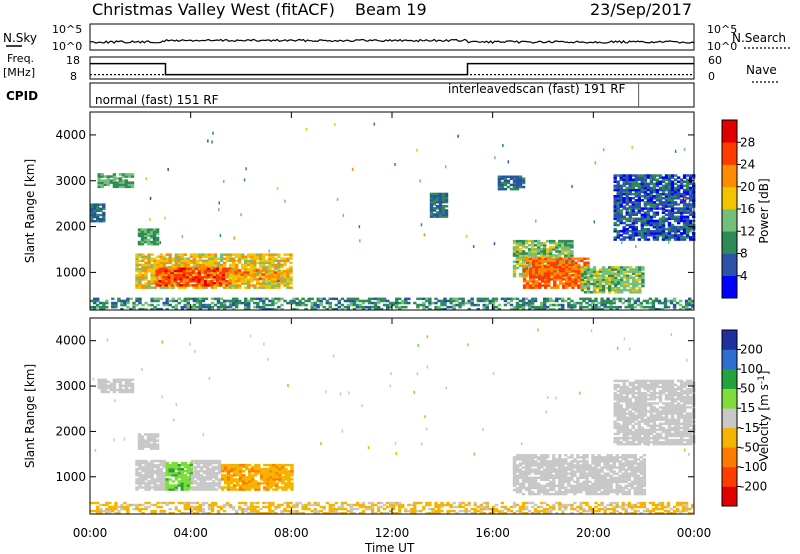  I want to click on power-ylabel: Slant Range [km], so click(30, 211).